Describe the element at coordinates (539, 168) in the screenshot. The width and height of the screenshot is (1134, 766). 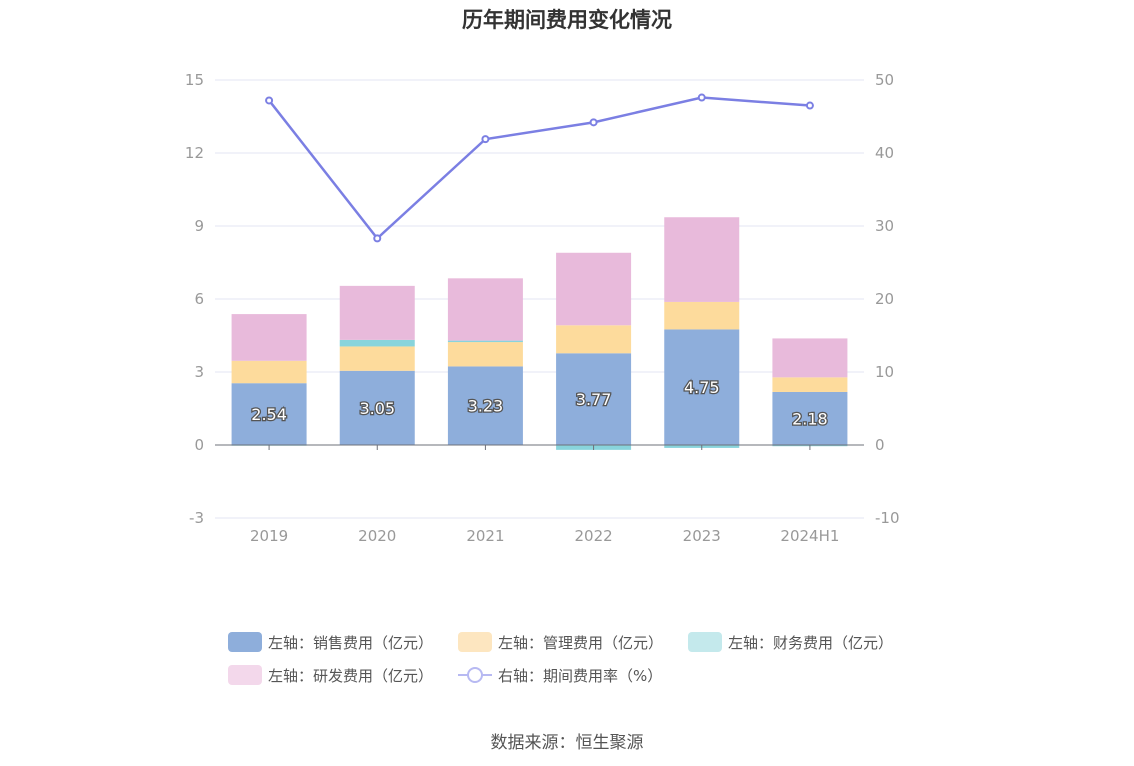
I see `expense-ratio-line` at that location.